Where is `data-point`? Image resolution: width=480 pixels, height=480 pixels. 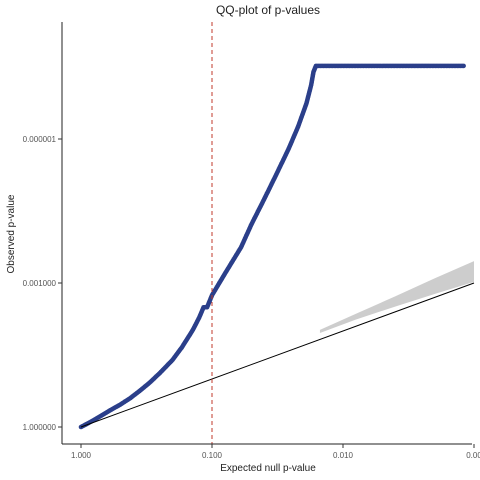
data-point is located at coordinates (463, 66).